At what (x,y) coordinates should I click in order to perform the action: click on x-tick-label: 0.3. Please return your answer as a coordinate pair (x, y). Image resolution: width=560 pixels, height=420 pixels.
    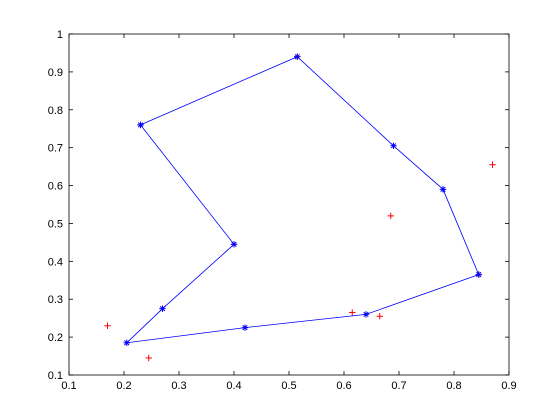
    Looking at the image, I should click on (178, 386).